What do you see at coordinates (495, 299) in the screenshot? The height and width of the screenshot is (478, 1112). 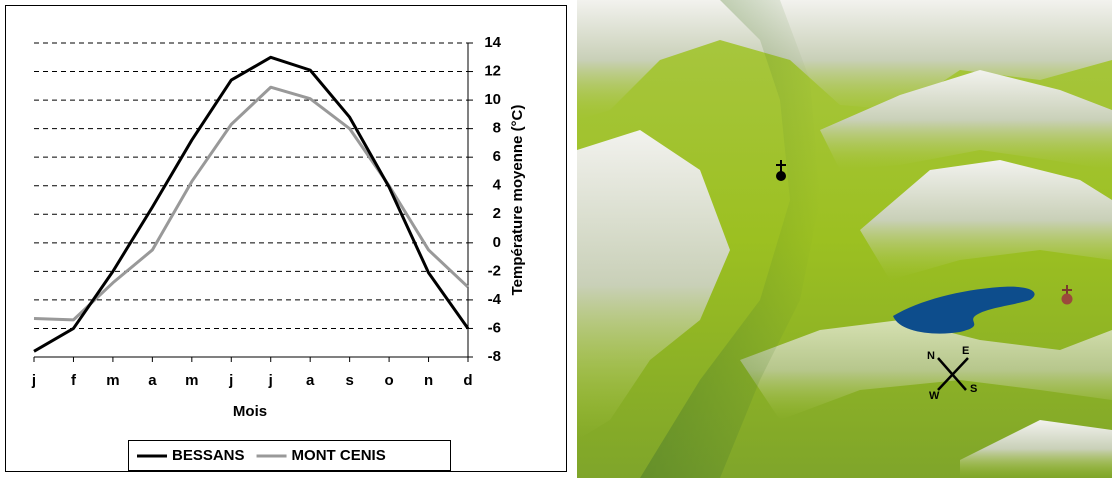 I see `y-tick-label: -4` at bounding box center [495, 299].